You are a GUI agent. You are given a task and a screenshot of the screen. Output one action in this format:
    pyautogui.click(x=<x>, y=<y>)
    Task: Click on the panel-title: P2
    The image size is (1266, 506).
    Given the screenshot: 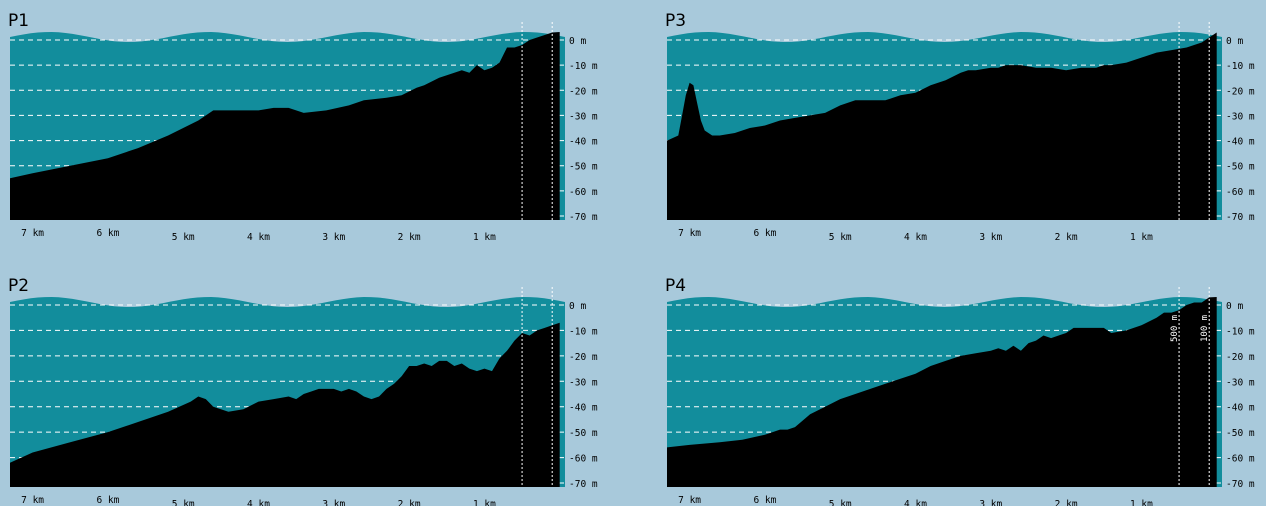 What is the action you would take?
    pyautogui.click(x=18, y=286)
    